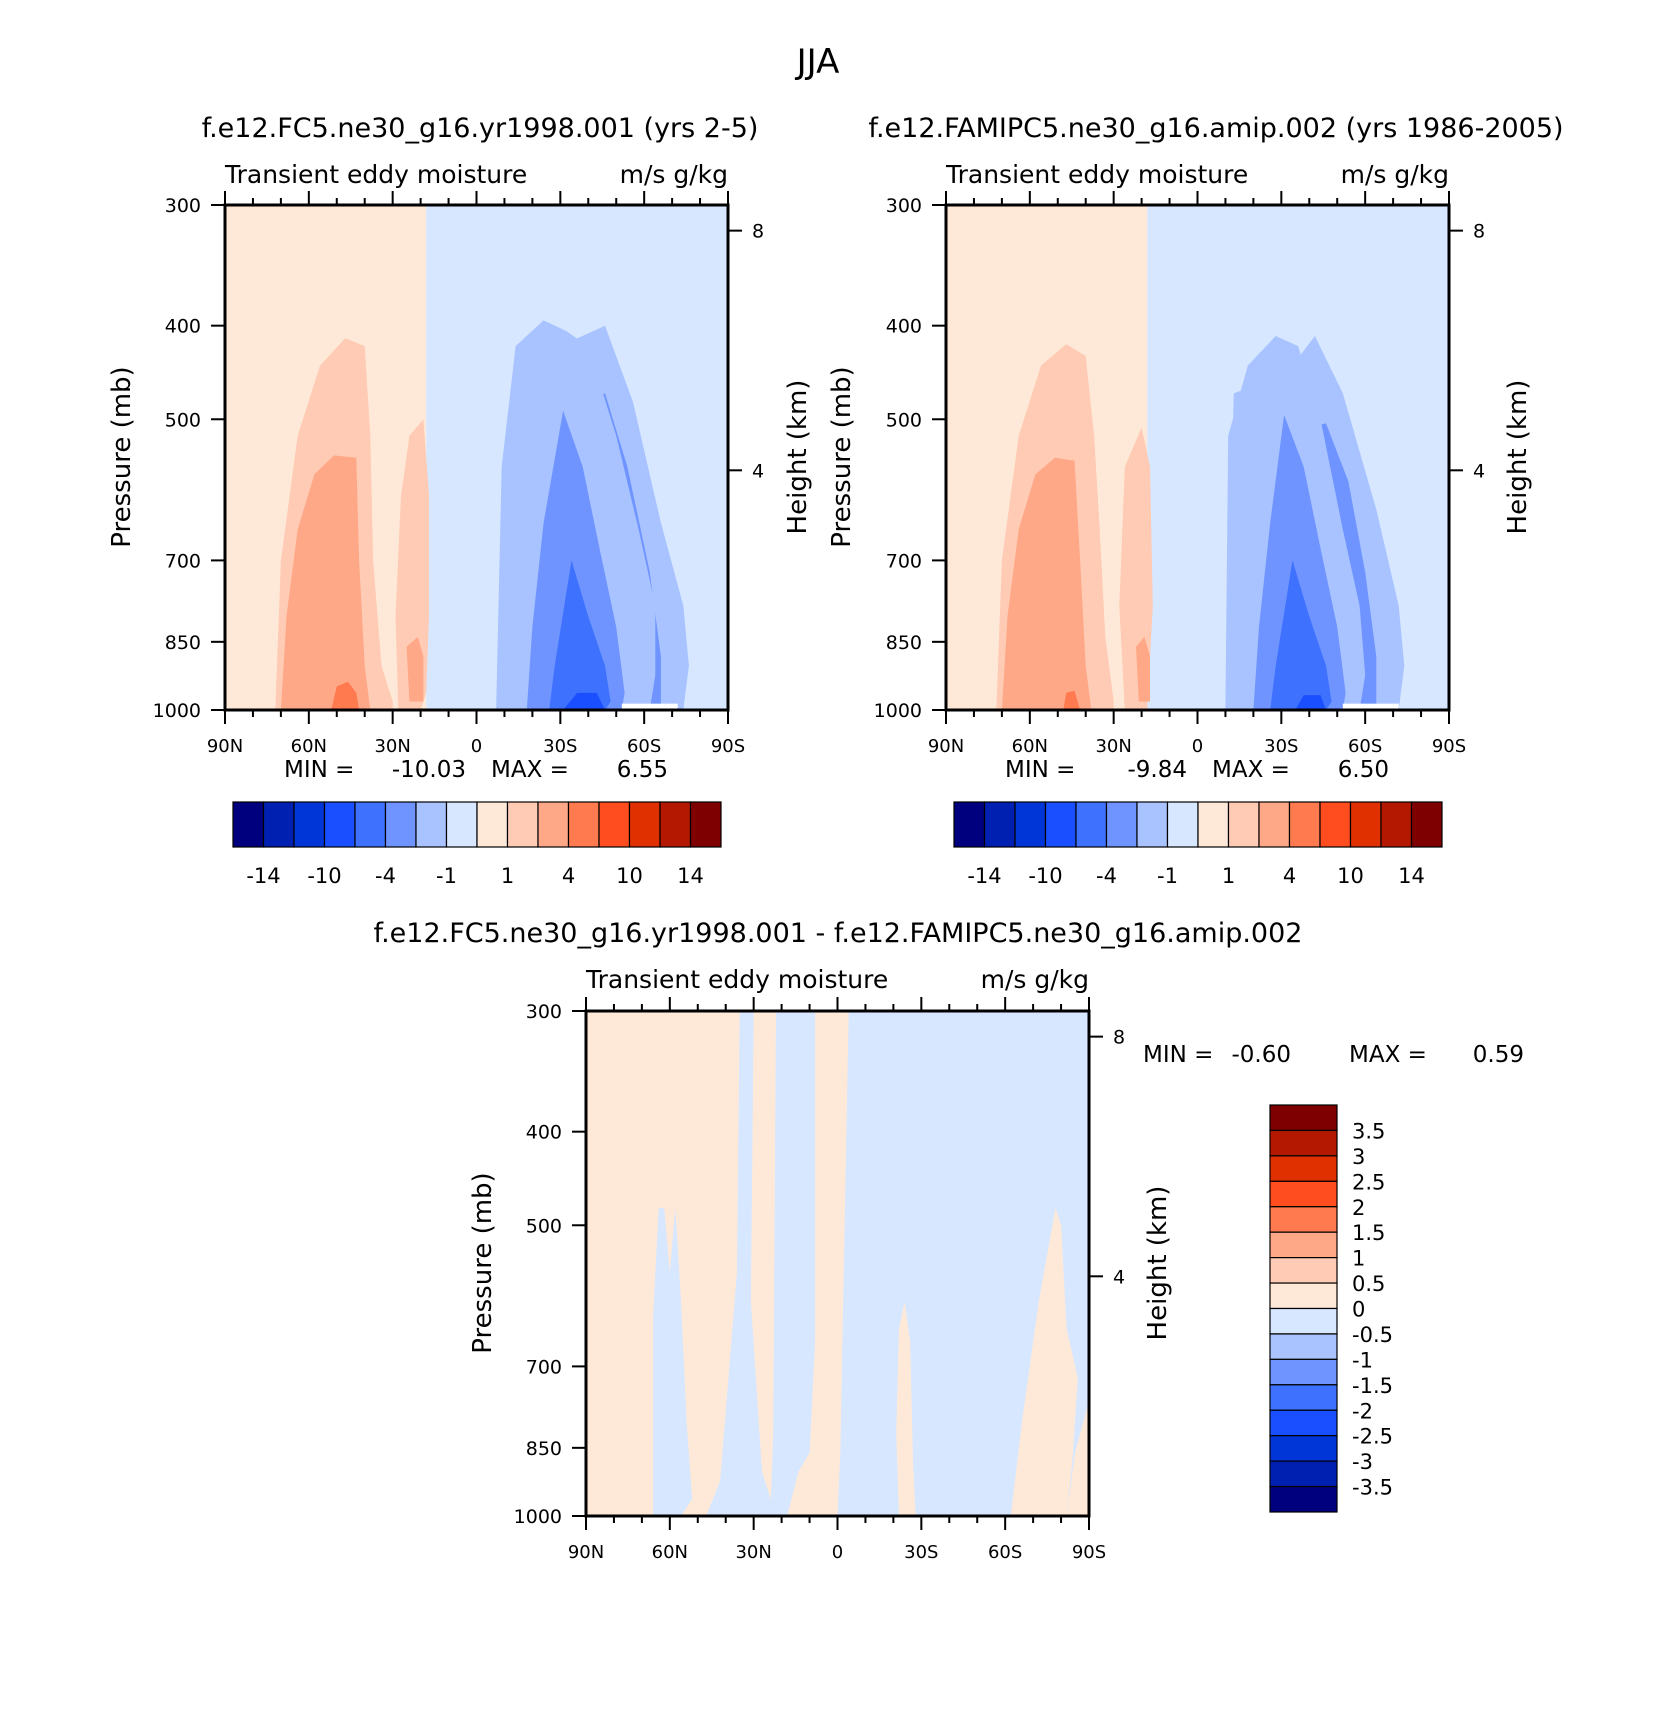 The width and height of the screenshot is (1669, 1710). I want to click on panel-3-ylabel-right: Height (km), so click(1158, 1263).